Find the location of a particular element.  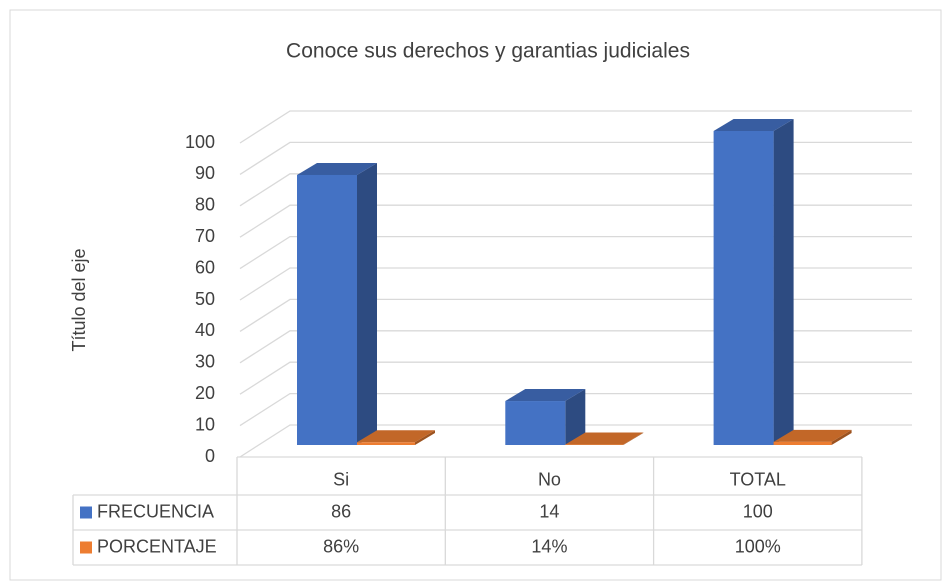

x-tick-label: No is located at coordinates (549, 479).